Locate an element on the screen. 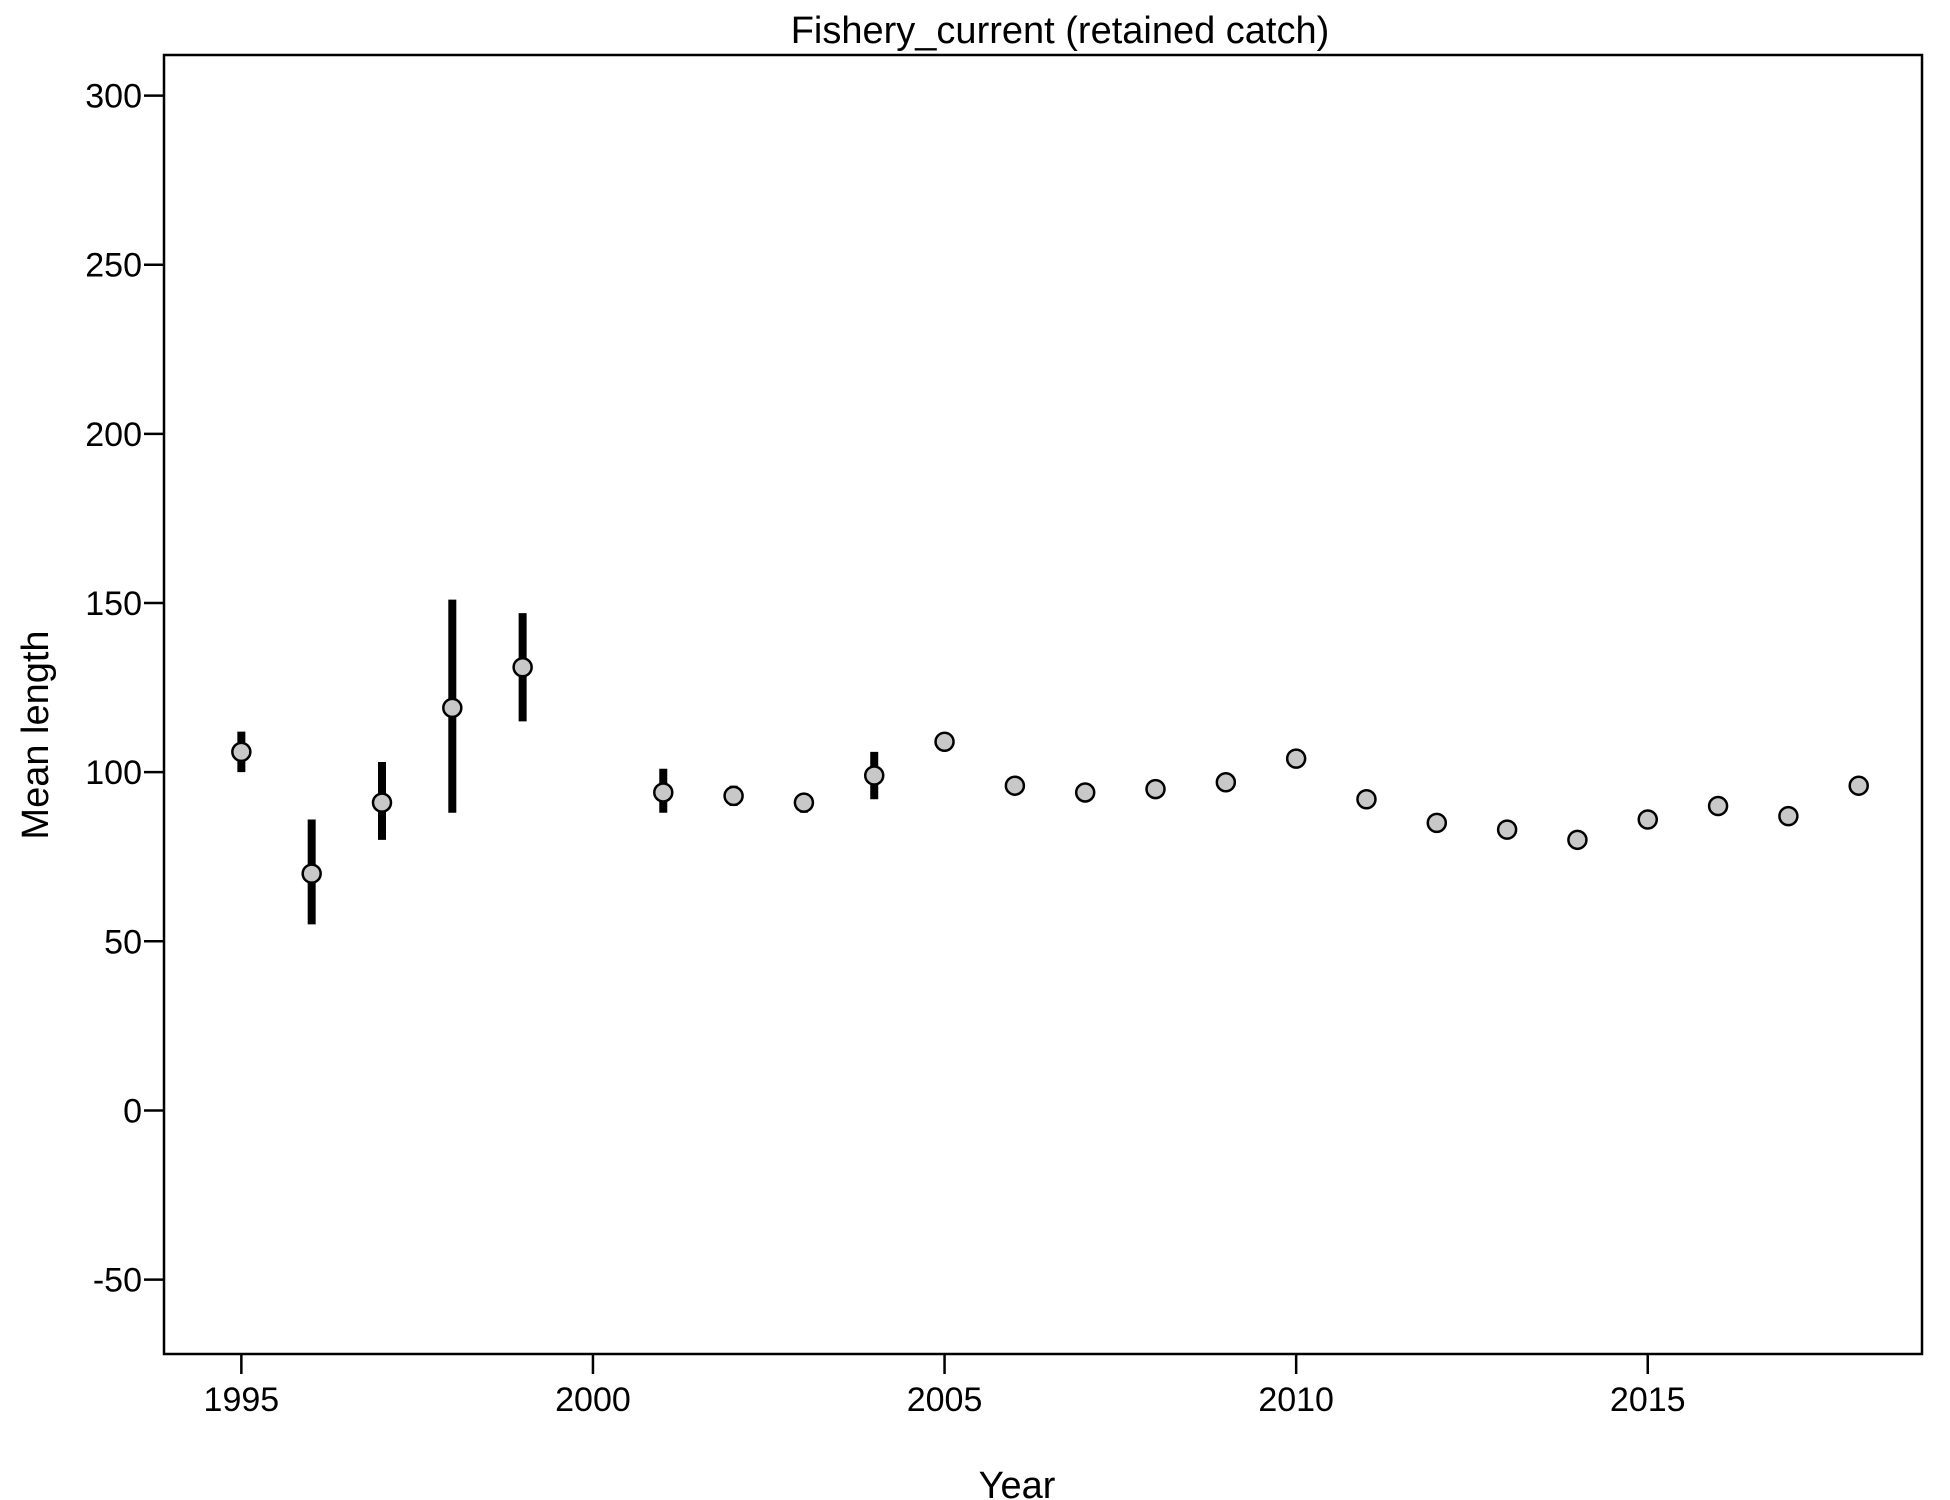  data-point-1995 is located at coordinates (241, 752).